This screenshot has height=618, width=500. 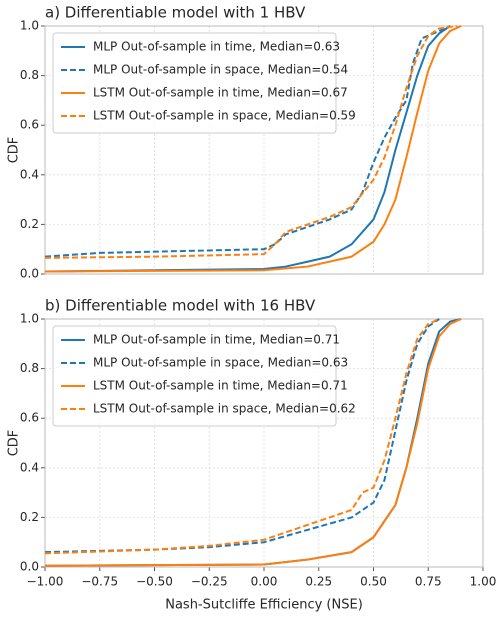 What do you see at coordinates (428, 582) in the screenshot?
I see `x-tick-label: 0.75` at bounding box center [428, 582].